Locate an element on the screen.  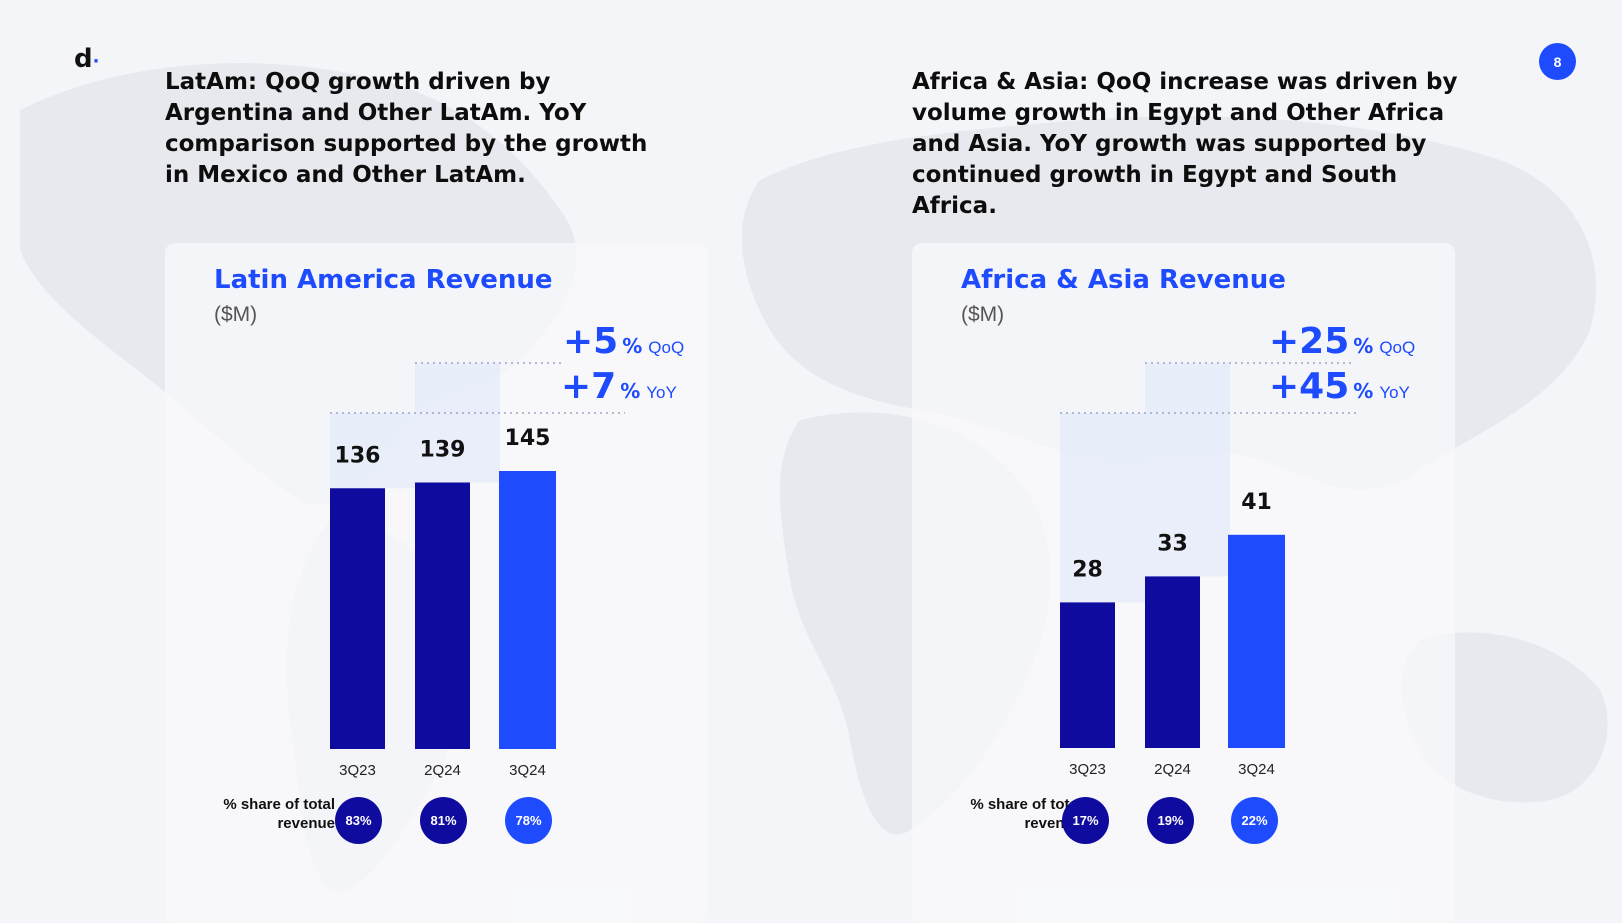
latam-revenue-chart: 136 3Q23 139 2Q24 145 3Q24 +5% QoQ+7% YoY is located at coordinates (507, 550).